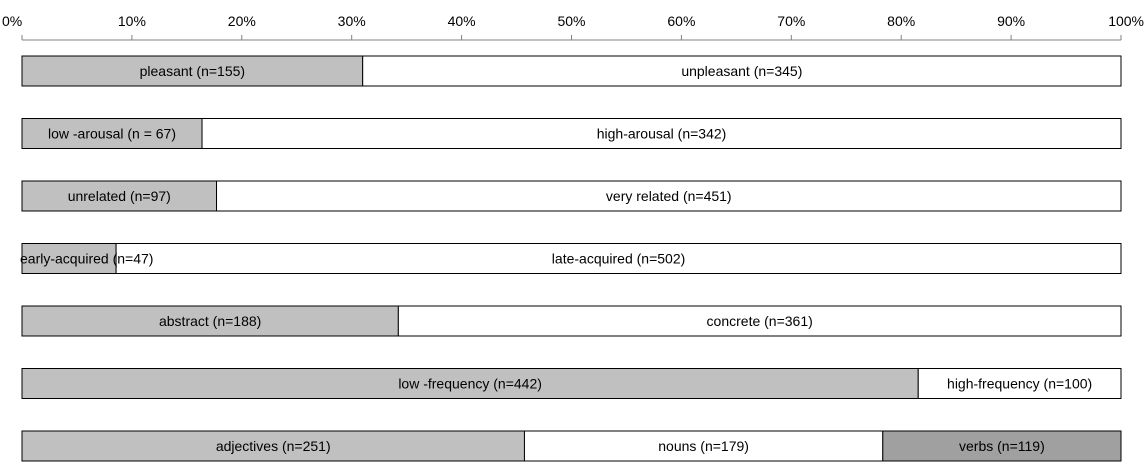 This screenshot has height=465, width=1148. Describe the element at coordinates (462, 21) in the screenshot. I see `x-tick-label: 40%` at that location.